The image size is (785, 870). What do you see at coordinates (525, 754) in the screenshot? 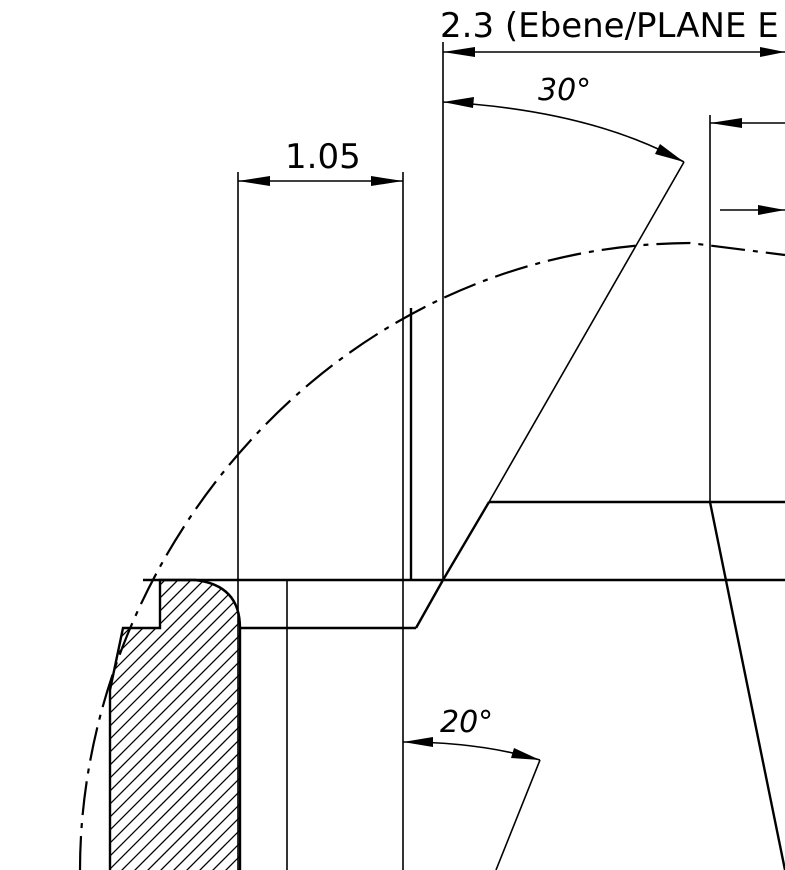
I see `arrow-20-right` at bounding box center [525, 754].